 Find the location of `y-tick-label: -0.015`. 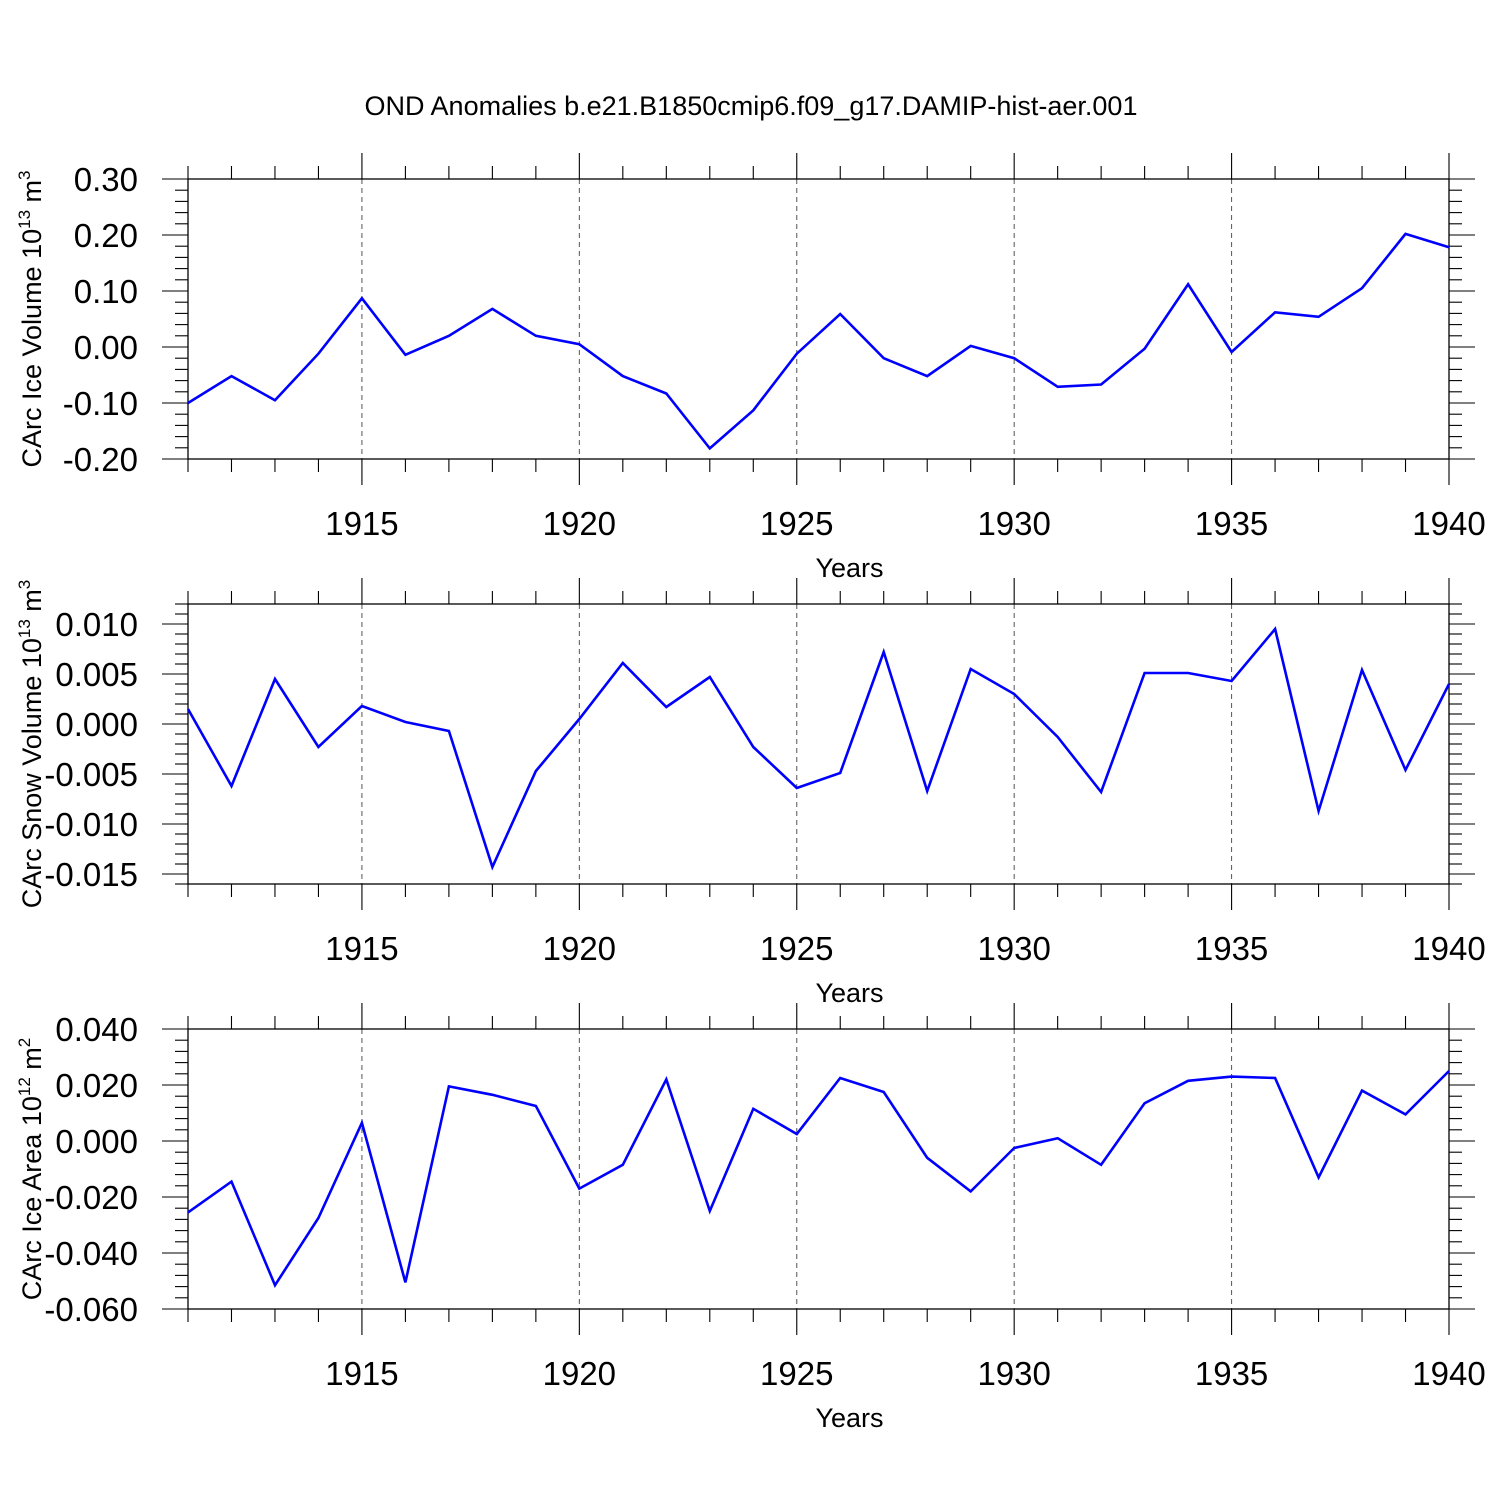

y-tick-label: -0.015 is located at coordinates (91, 874).